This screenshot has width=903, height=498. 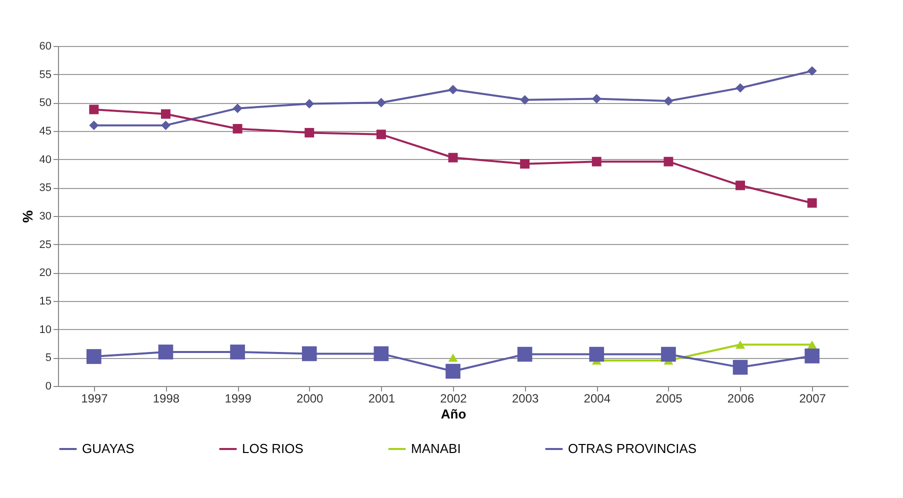 I want to click on legend-label: OTRAS PROVINCIAS, so click(x=632, y=448).